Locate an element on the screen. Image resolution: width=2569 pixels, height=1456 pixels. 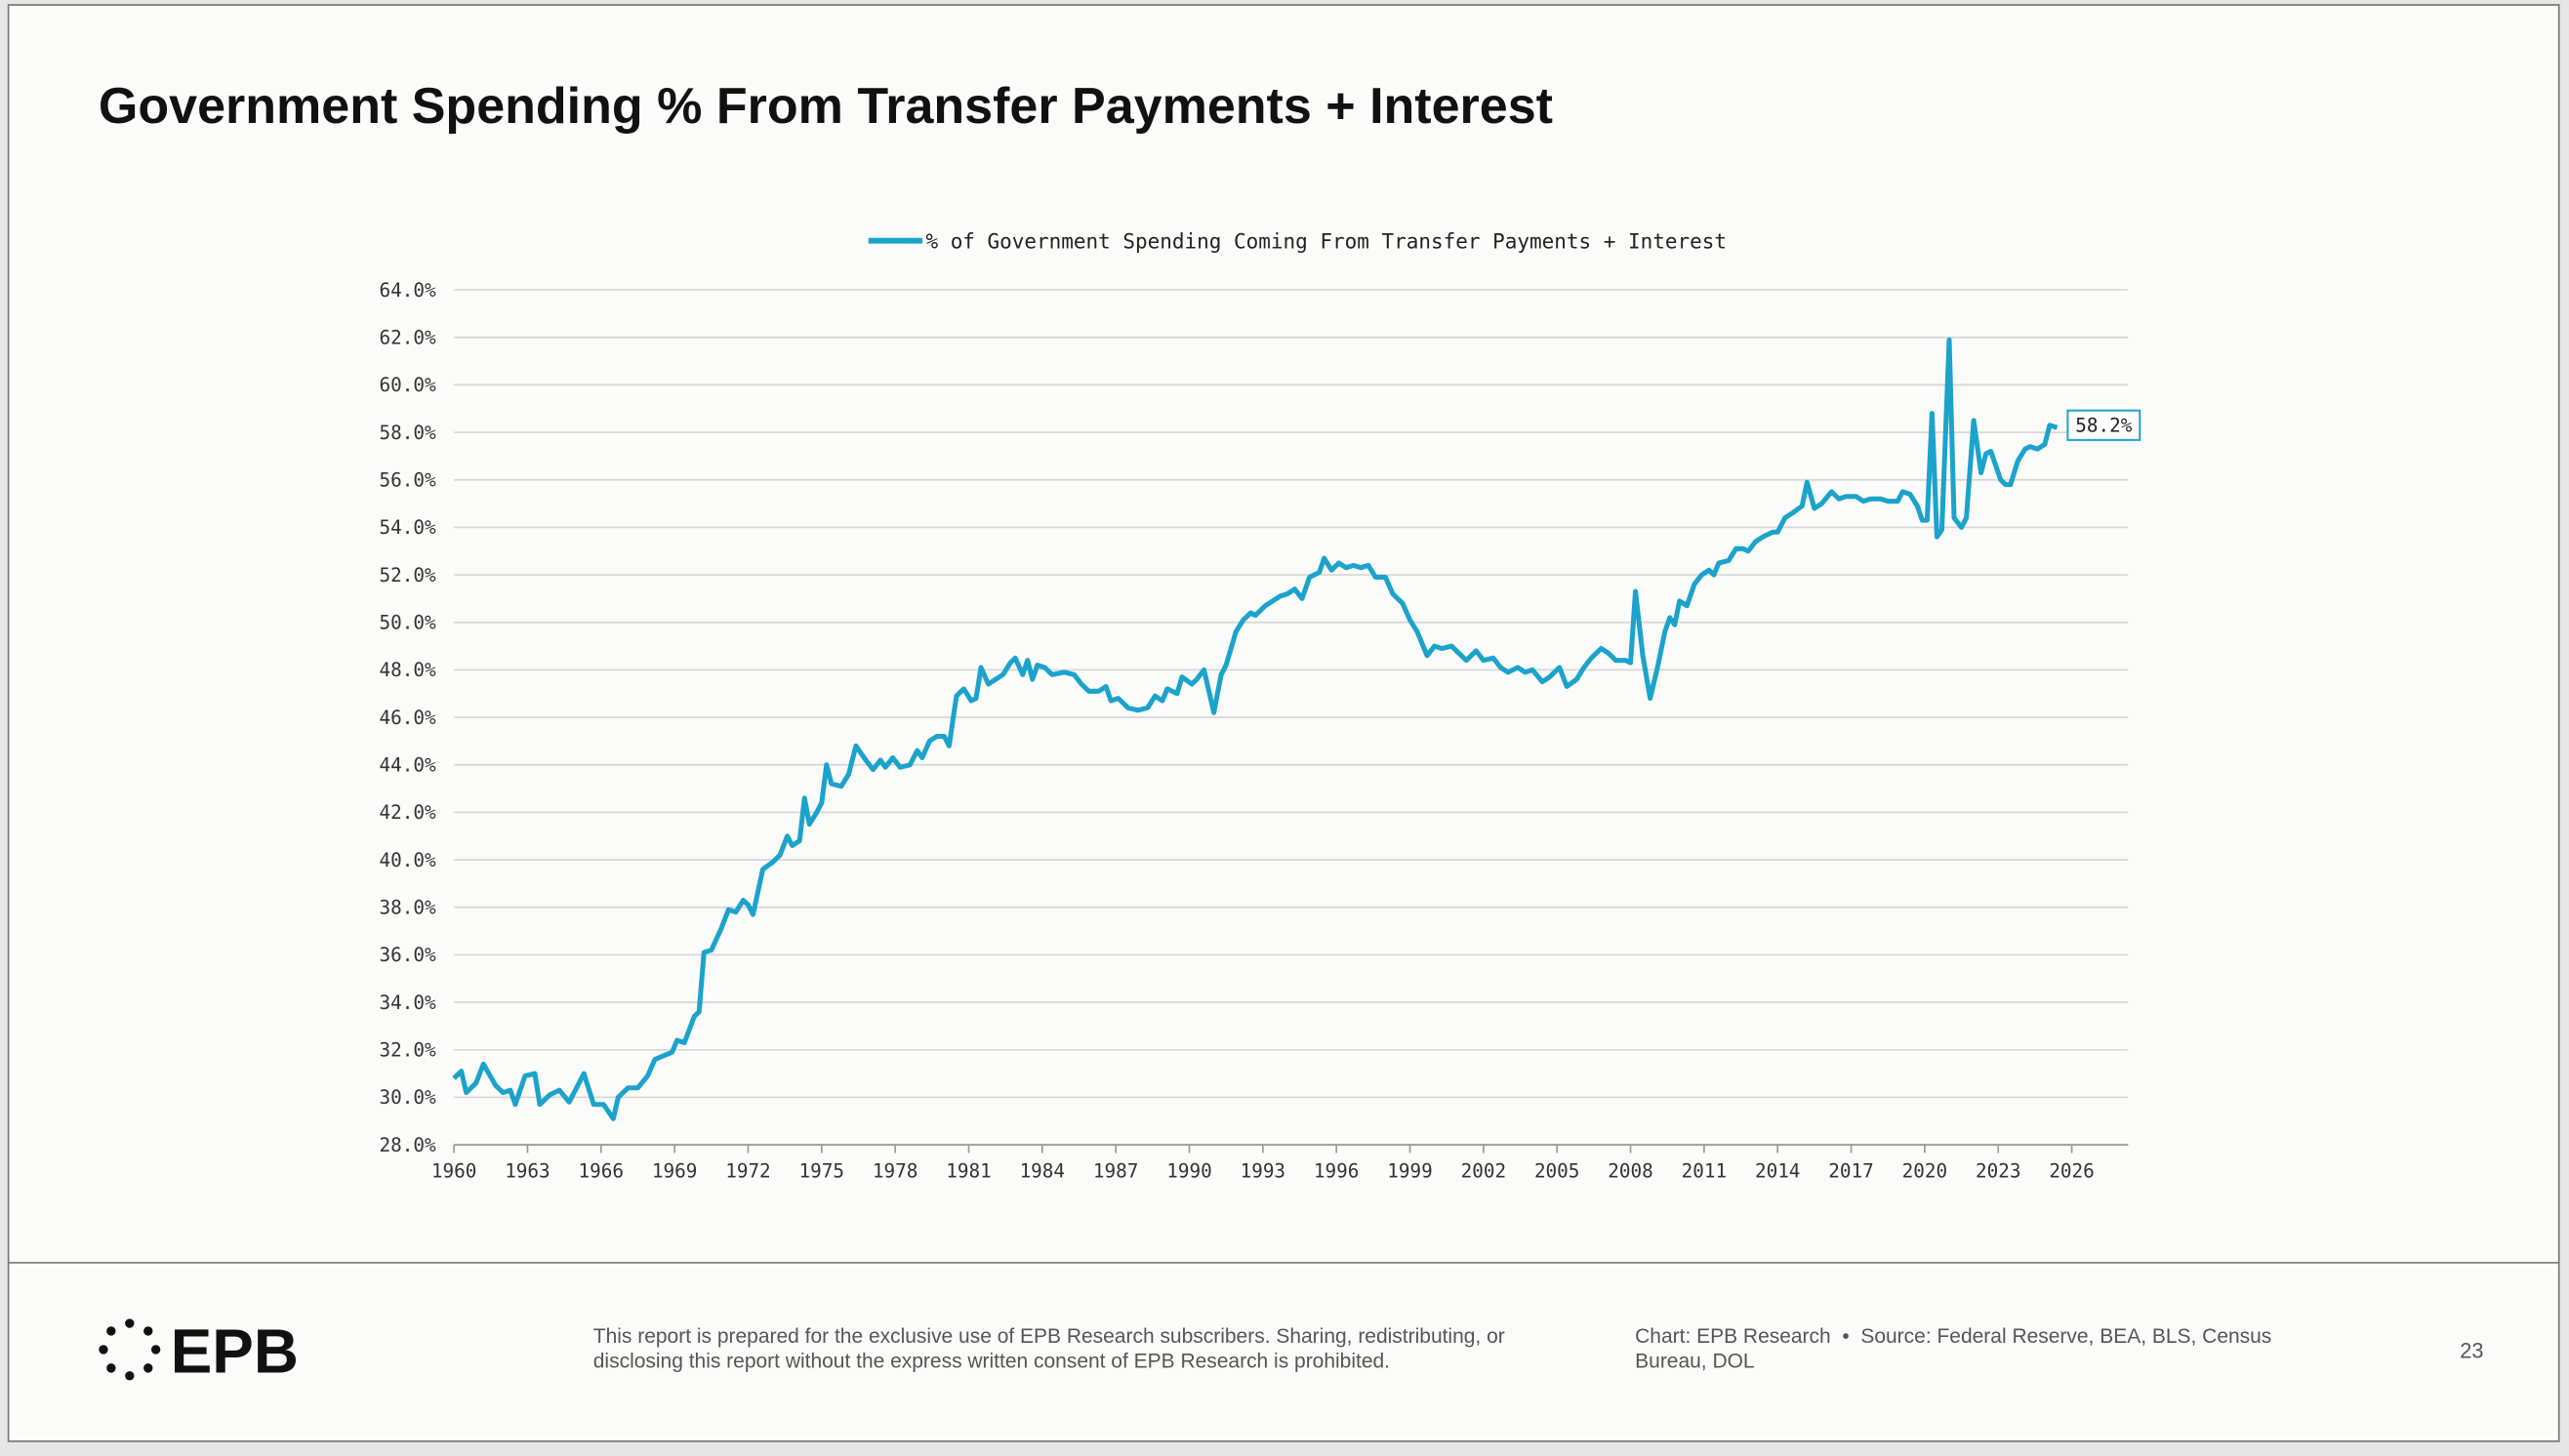
x-tick-label: 2005 is located at coordinates (1556, 1171).